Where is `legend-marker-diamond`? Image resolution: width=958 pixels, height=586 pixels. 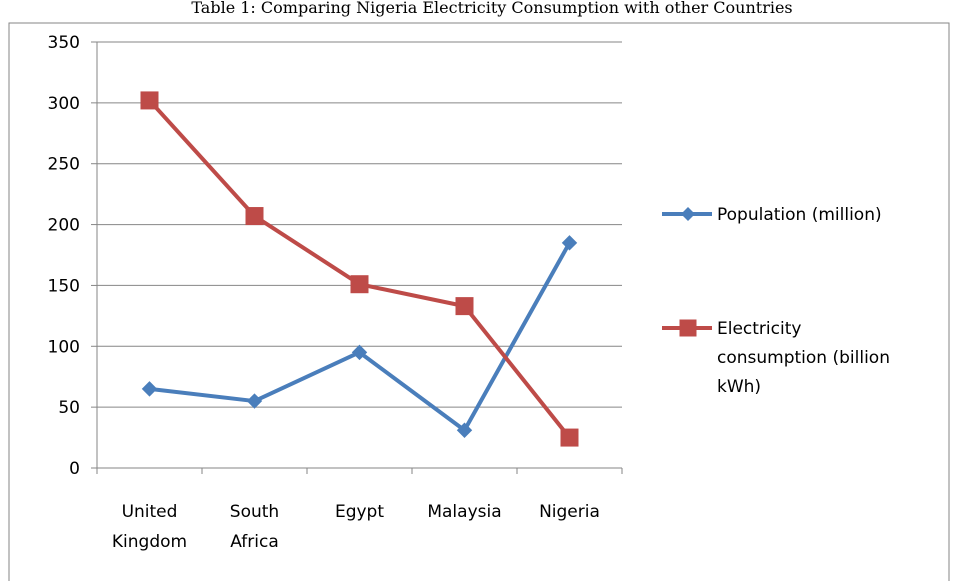
legend-marker-diamond is located at coordinates (688, 214).